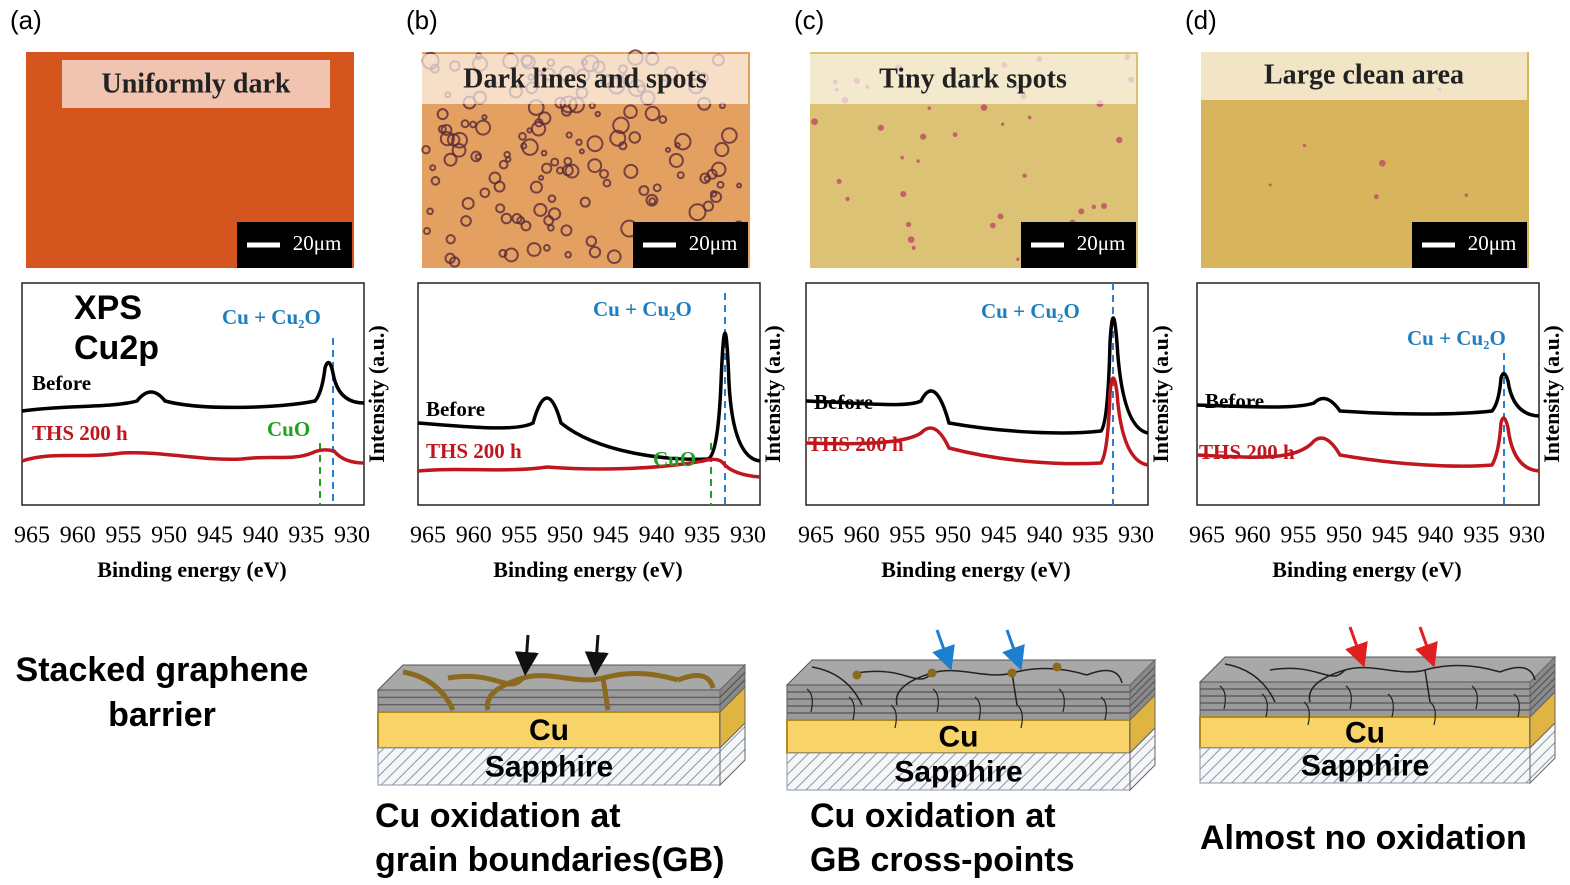 The image size is (1570, 885). I want to click on x-tick-label: 940, so click(1045, 536).